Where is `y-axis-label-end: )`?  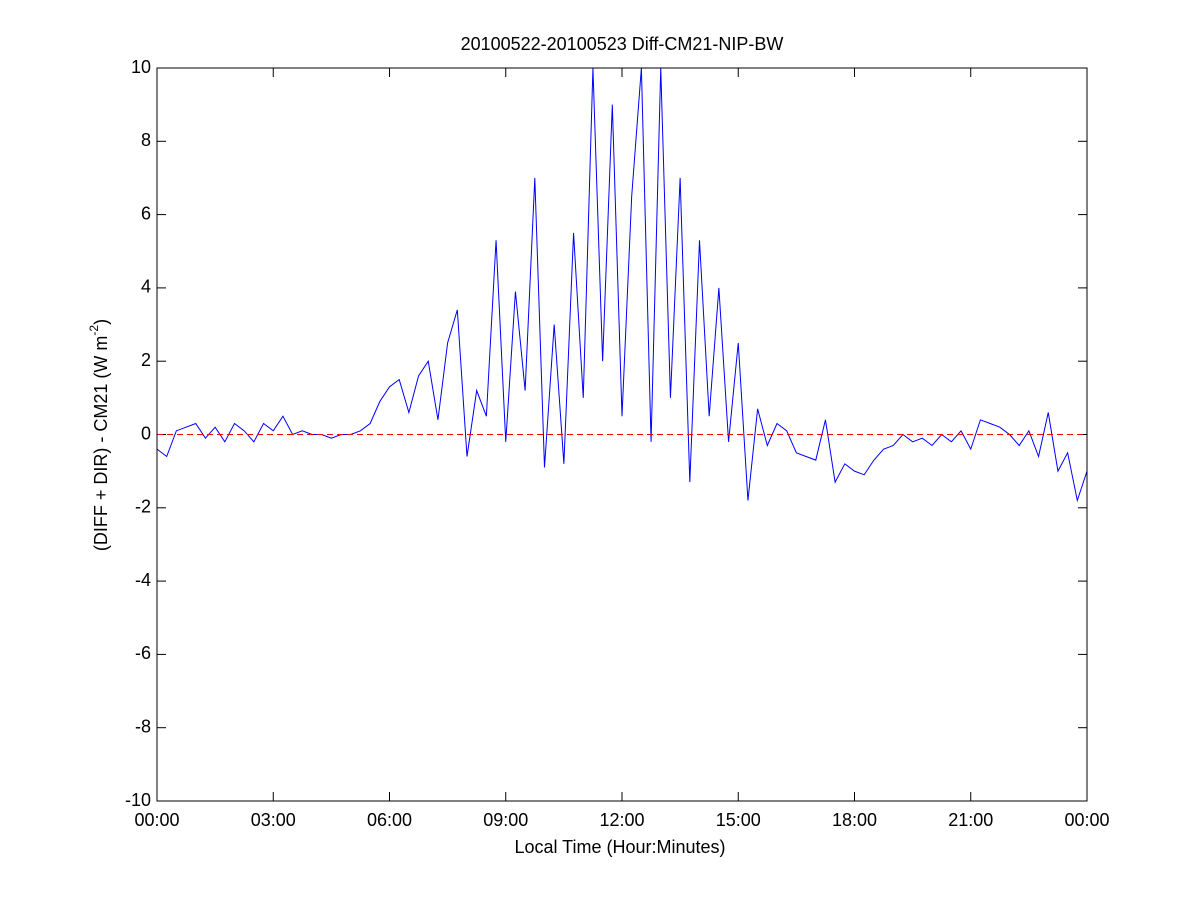
y-axis-label-end: ) is located at coordinates (101, 322).